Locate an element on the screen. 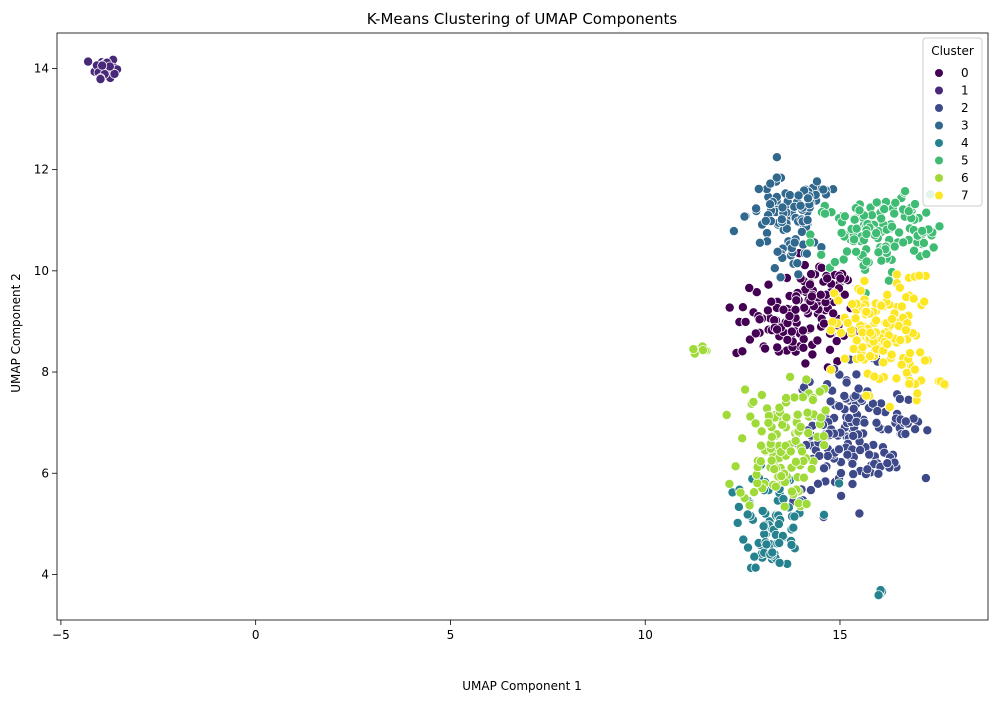  x-tick-label: 0 is located at coordinates (256, 635).